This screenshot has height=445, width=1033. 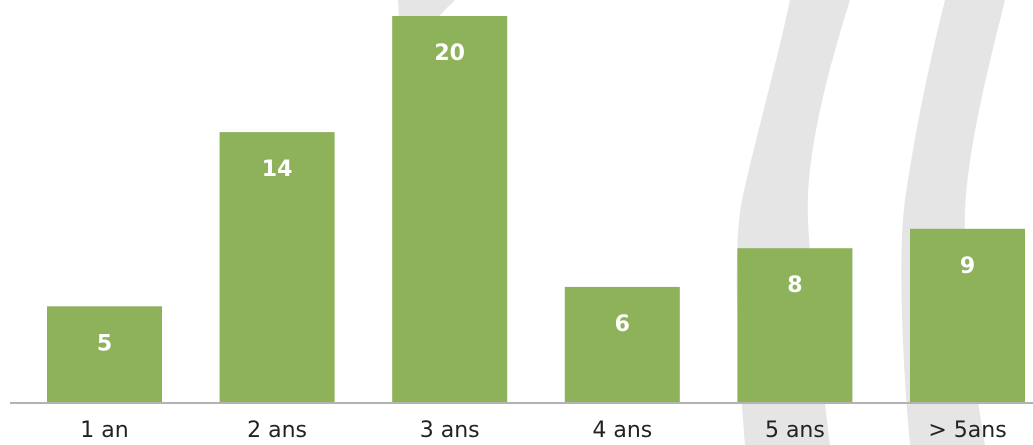 What do you see at coordinates (622, 324) in the screenshot?
I see `data-label-3: 6` at bounding box center [622, 324].